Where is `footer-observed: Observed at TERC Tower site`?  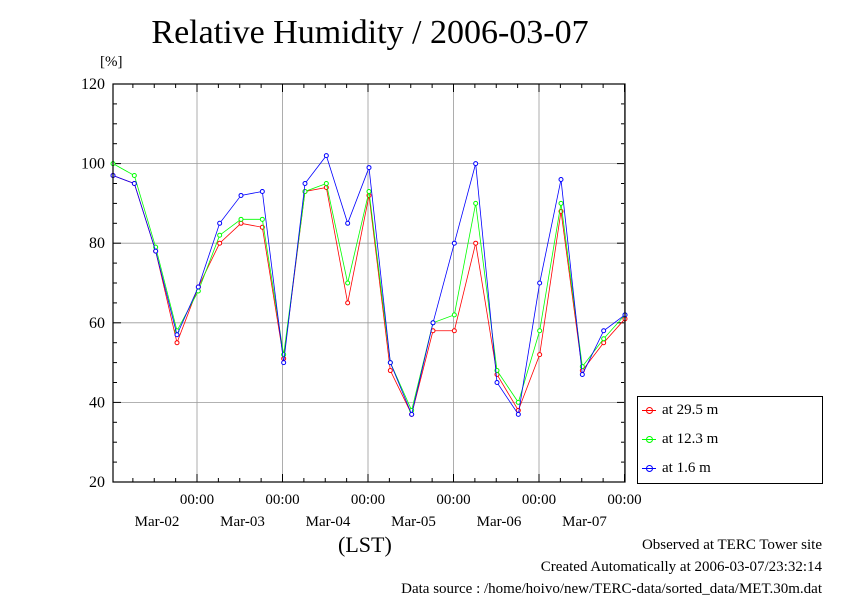 footer-observed: Observed at TERC Tower site is located at coordinates (731, 545).